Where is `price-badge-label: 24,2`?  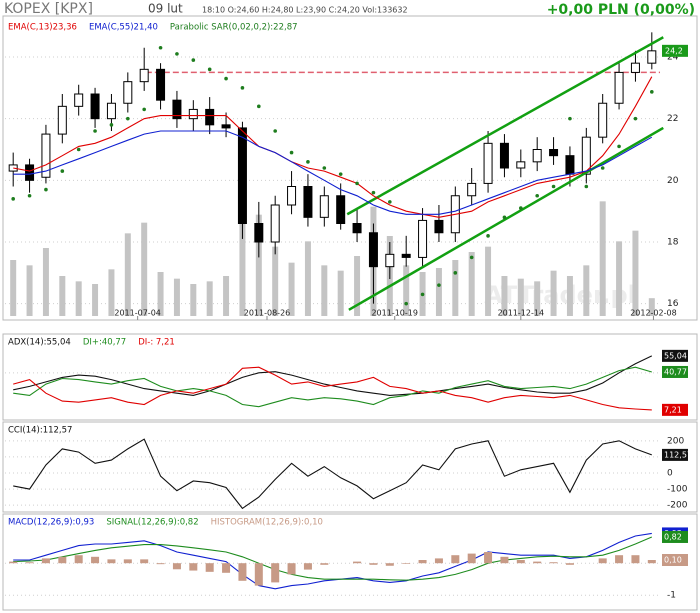
price-badge-label: 24,2 is located at coordinates (674, 50).